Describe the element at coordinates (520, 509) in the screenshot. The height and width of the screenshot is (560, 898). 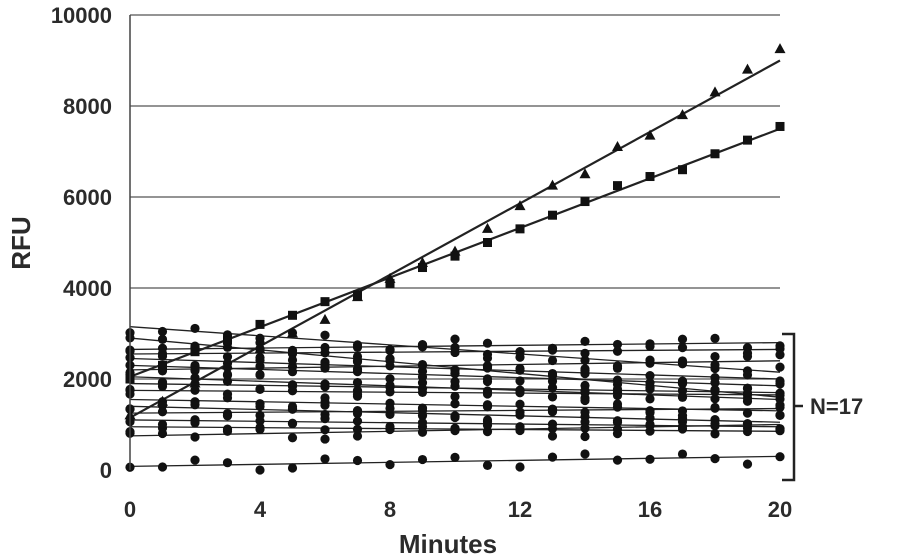
I see `x-tick-label: 12` at that location.